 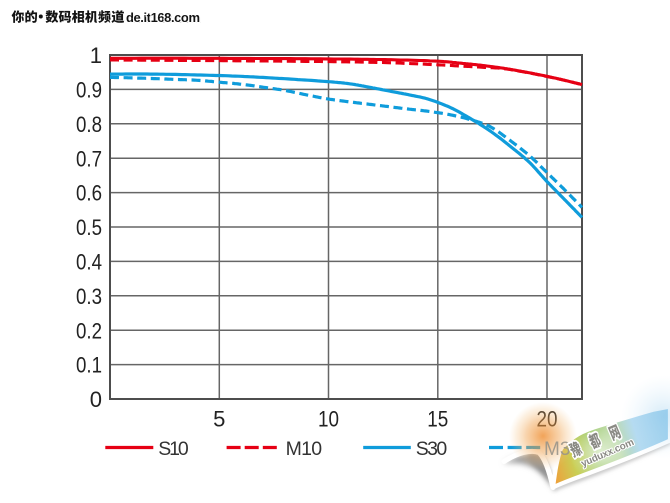 I want to click on svg-text: M10, so click(x=304, y=449).